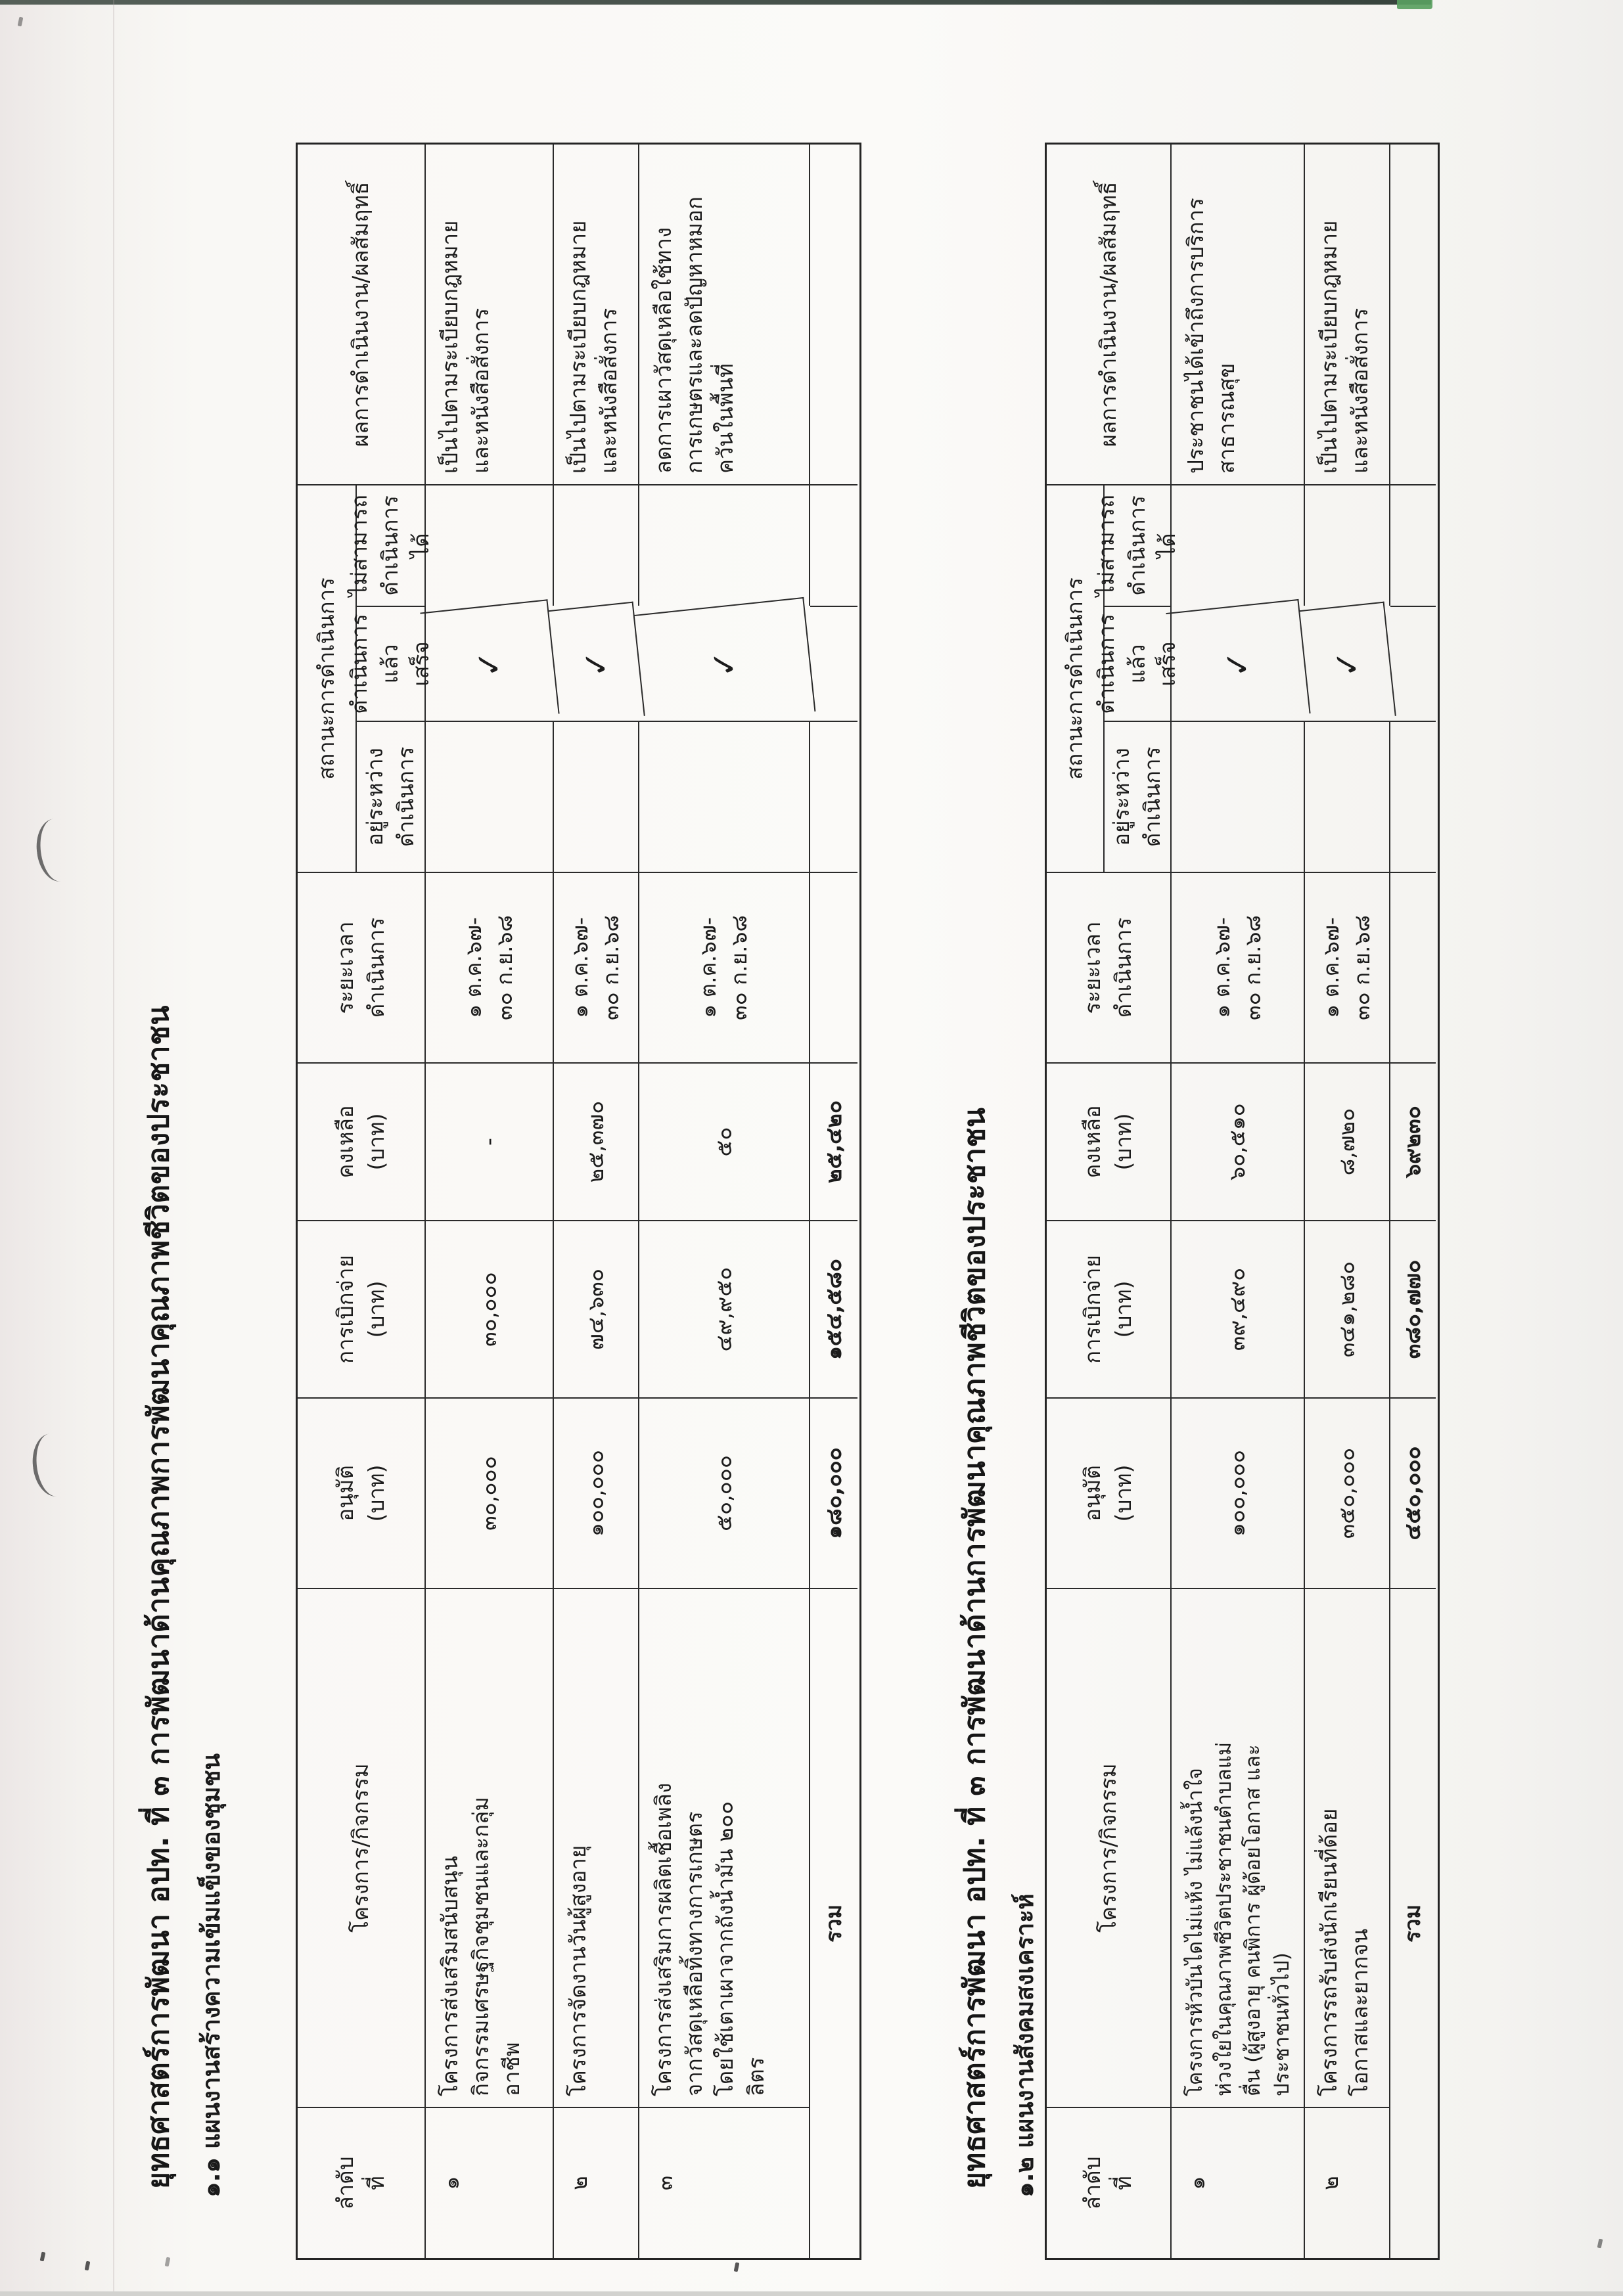 The height and width of the screenshot is (2296, 1623). I want to click on paper-crease-line, so click(113, 1148).